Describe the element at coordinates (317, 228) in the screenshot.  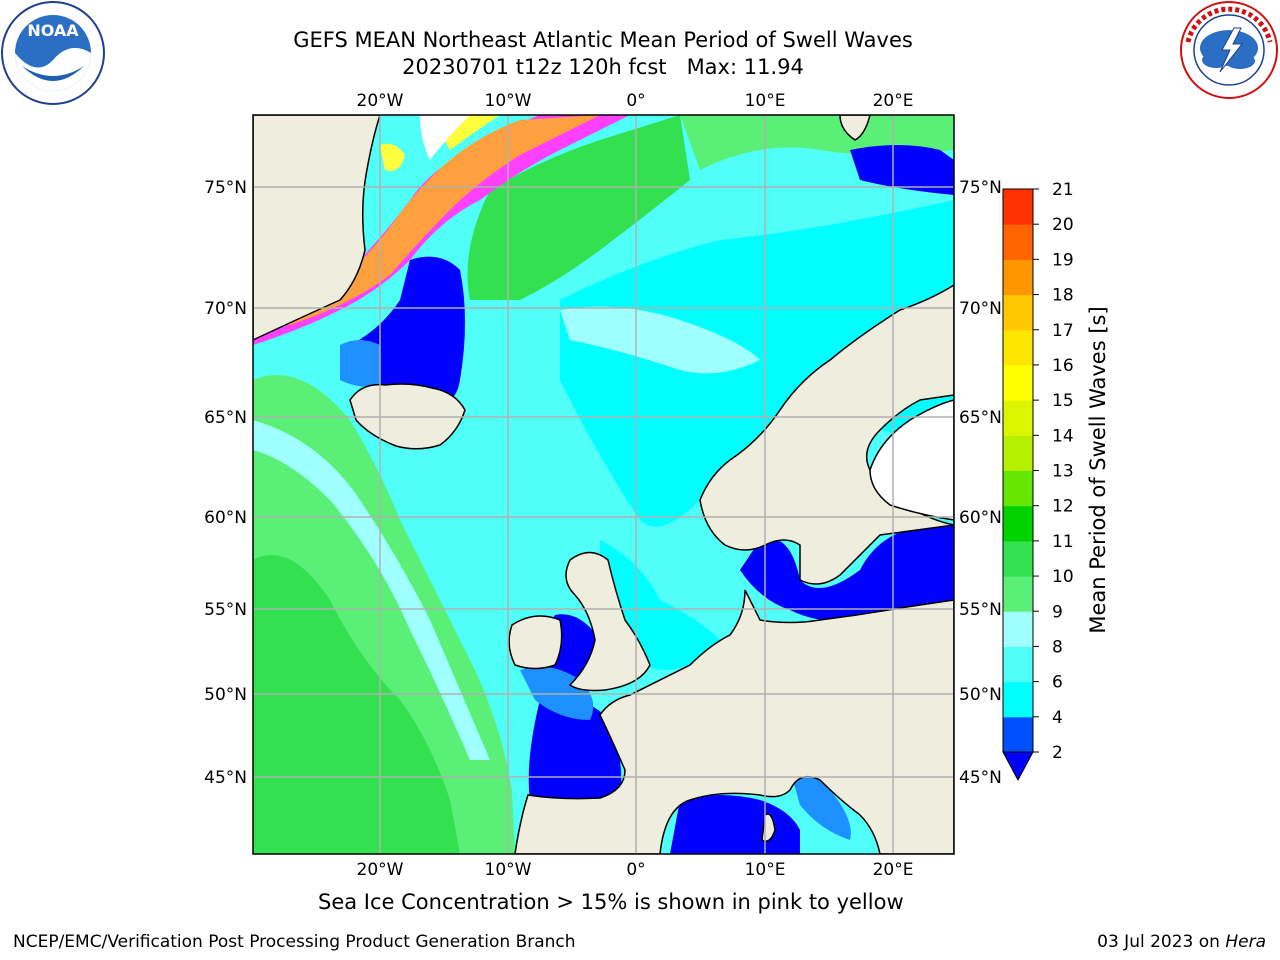
I see `land-greenland` at that location.